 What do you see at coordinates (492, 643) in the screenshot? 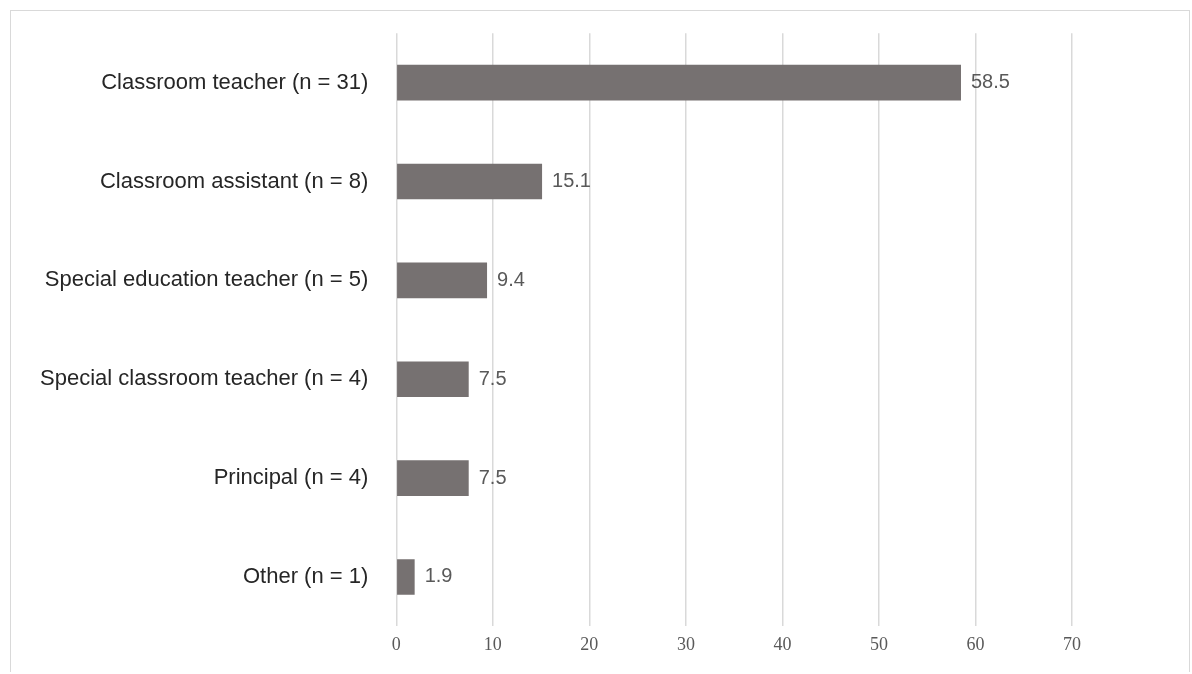
I see `x-tick-label: 10` at bounding box center [492, 643].